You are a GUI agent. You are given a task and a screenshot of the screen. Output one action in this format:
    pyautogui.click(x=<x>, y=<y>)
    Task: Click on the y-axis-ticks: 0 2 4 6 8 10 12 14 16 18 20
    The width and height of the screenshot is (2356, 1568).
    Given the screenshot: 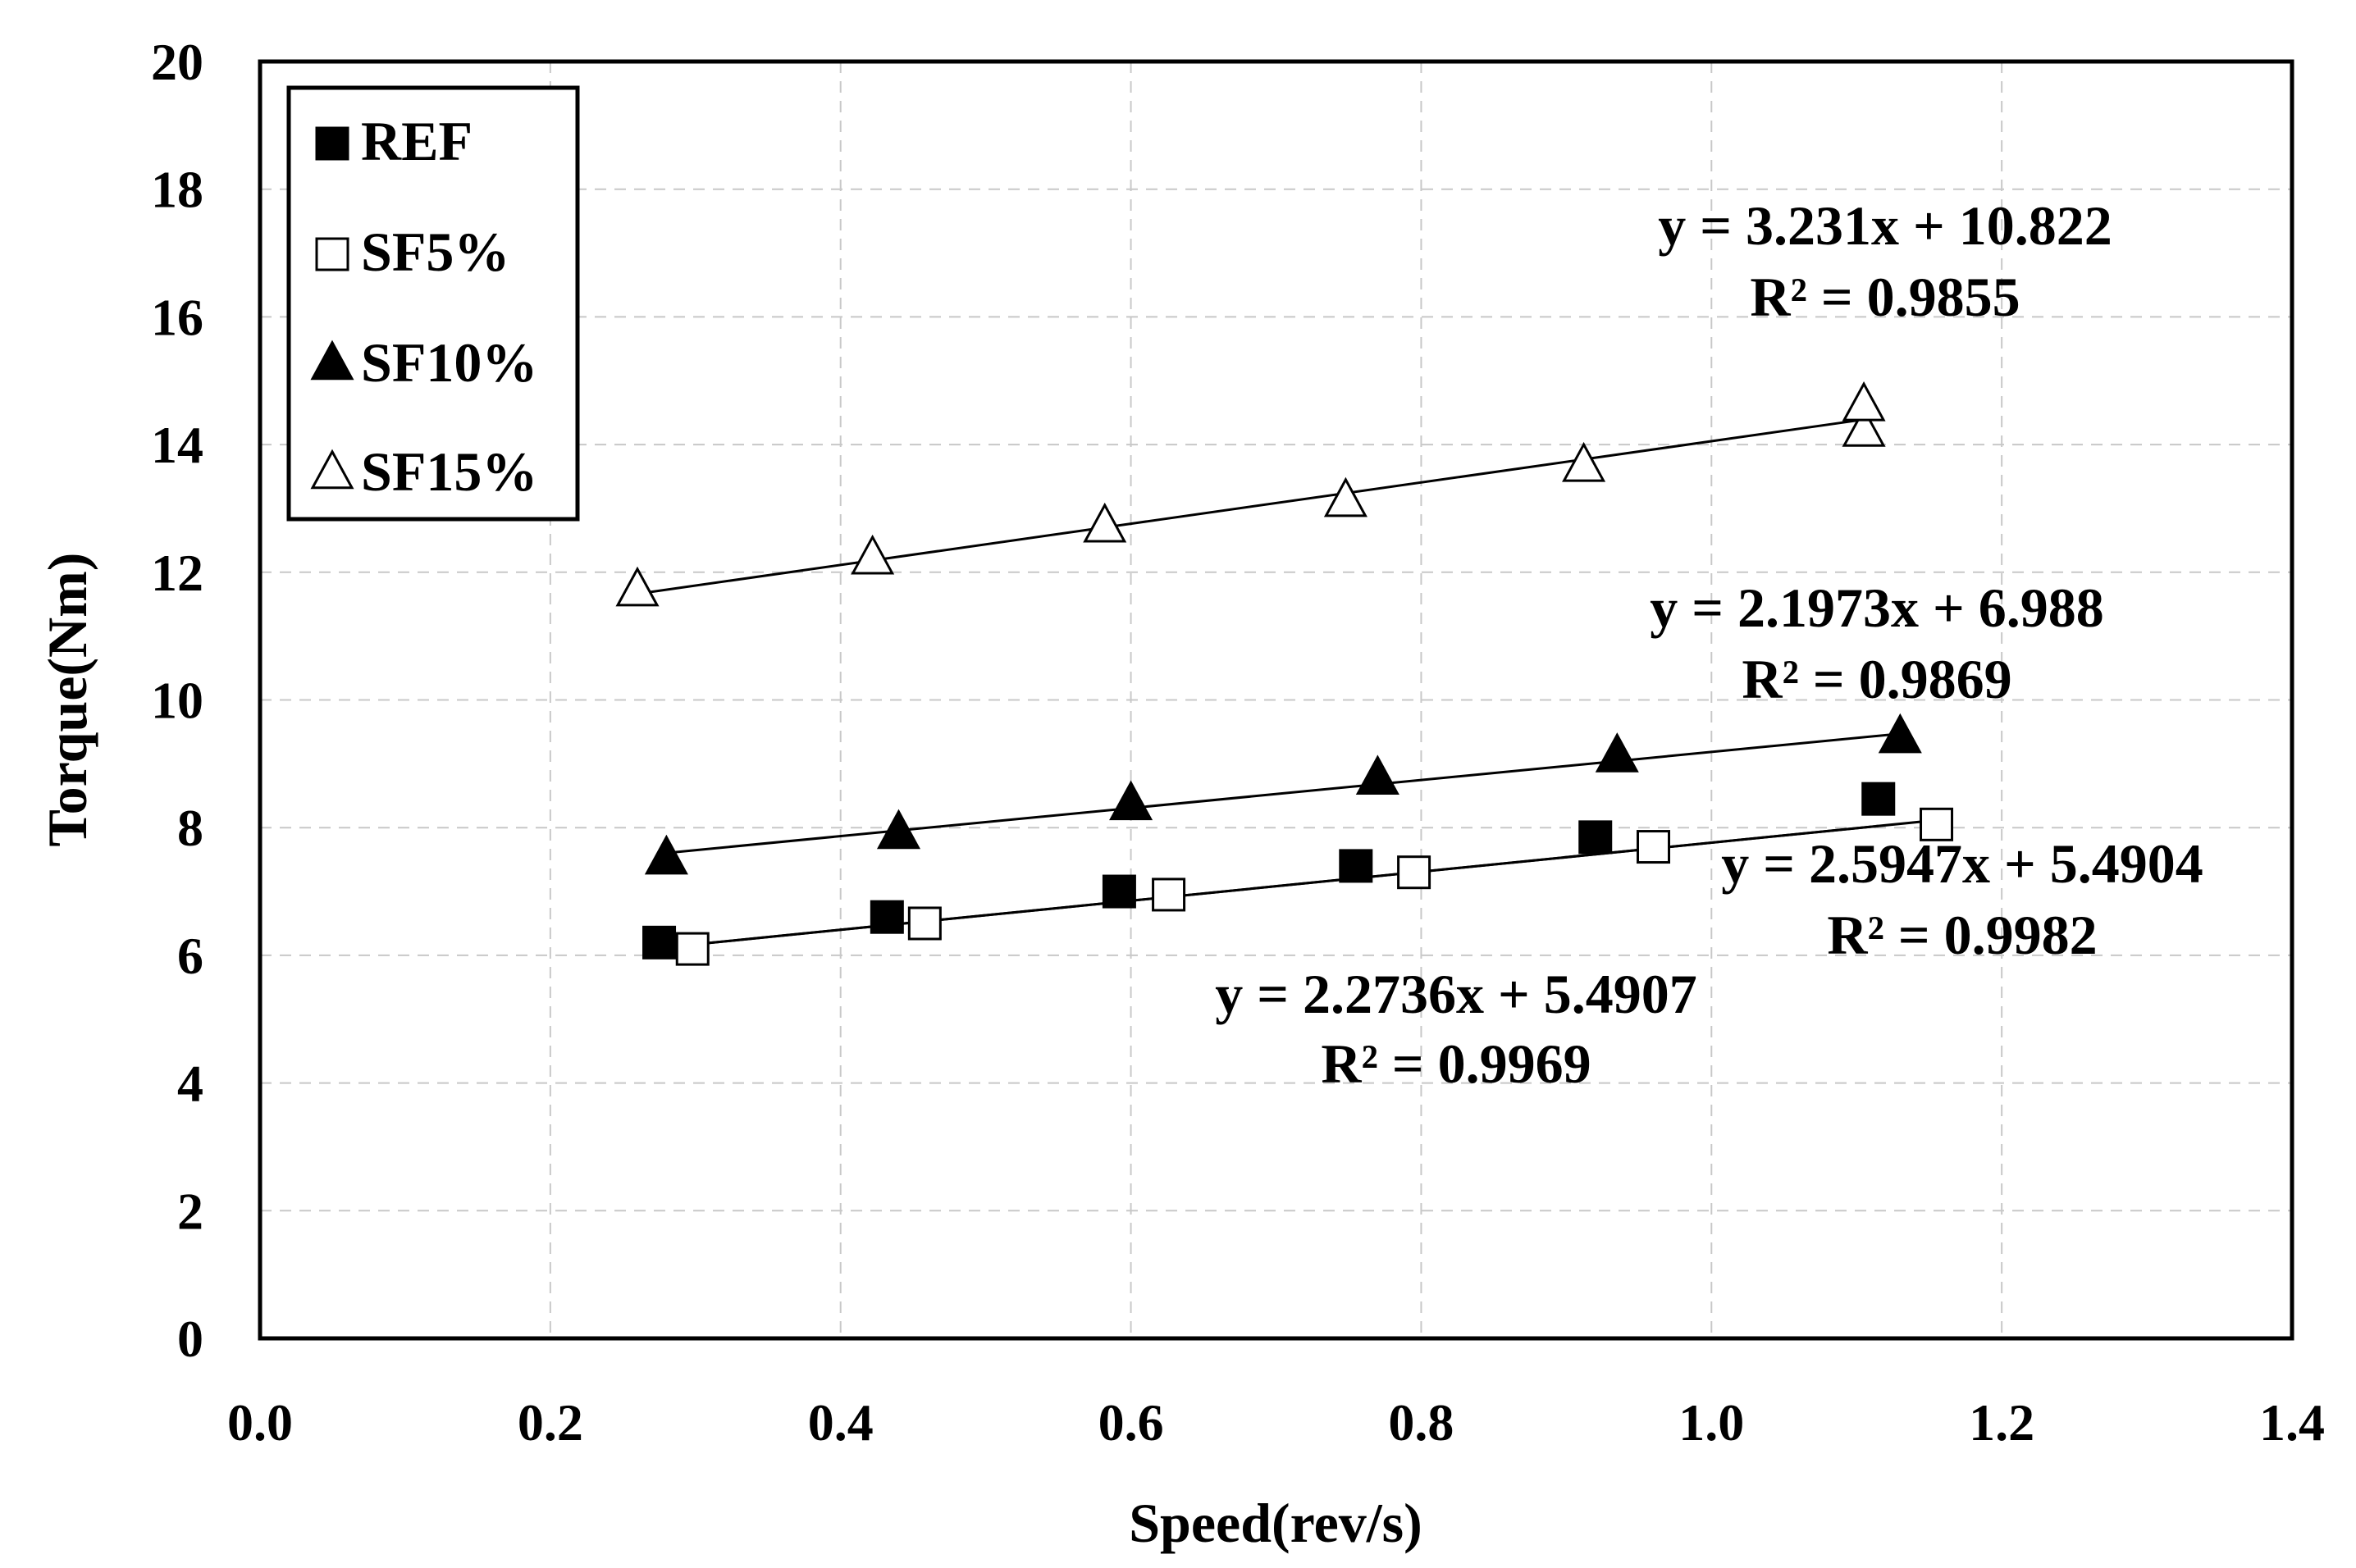 What is the action you would take?
    pyautogui.click(x=177, y=701)
    